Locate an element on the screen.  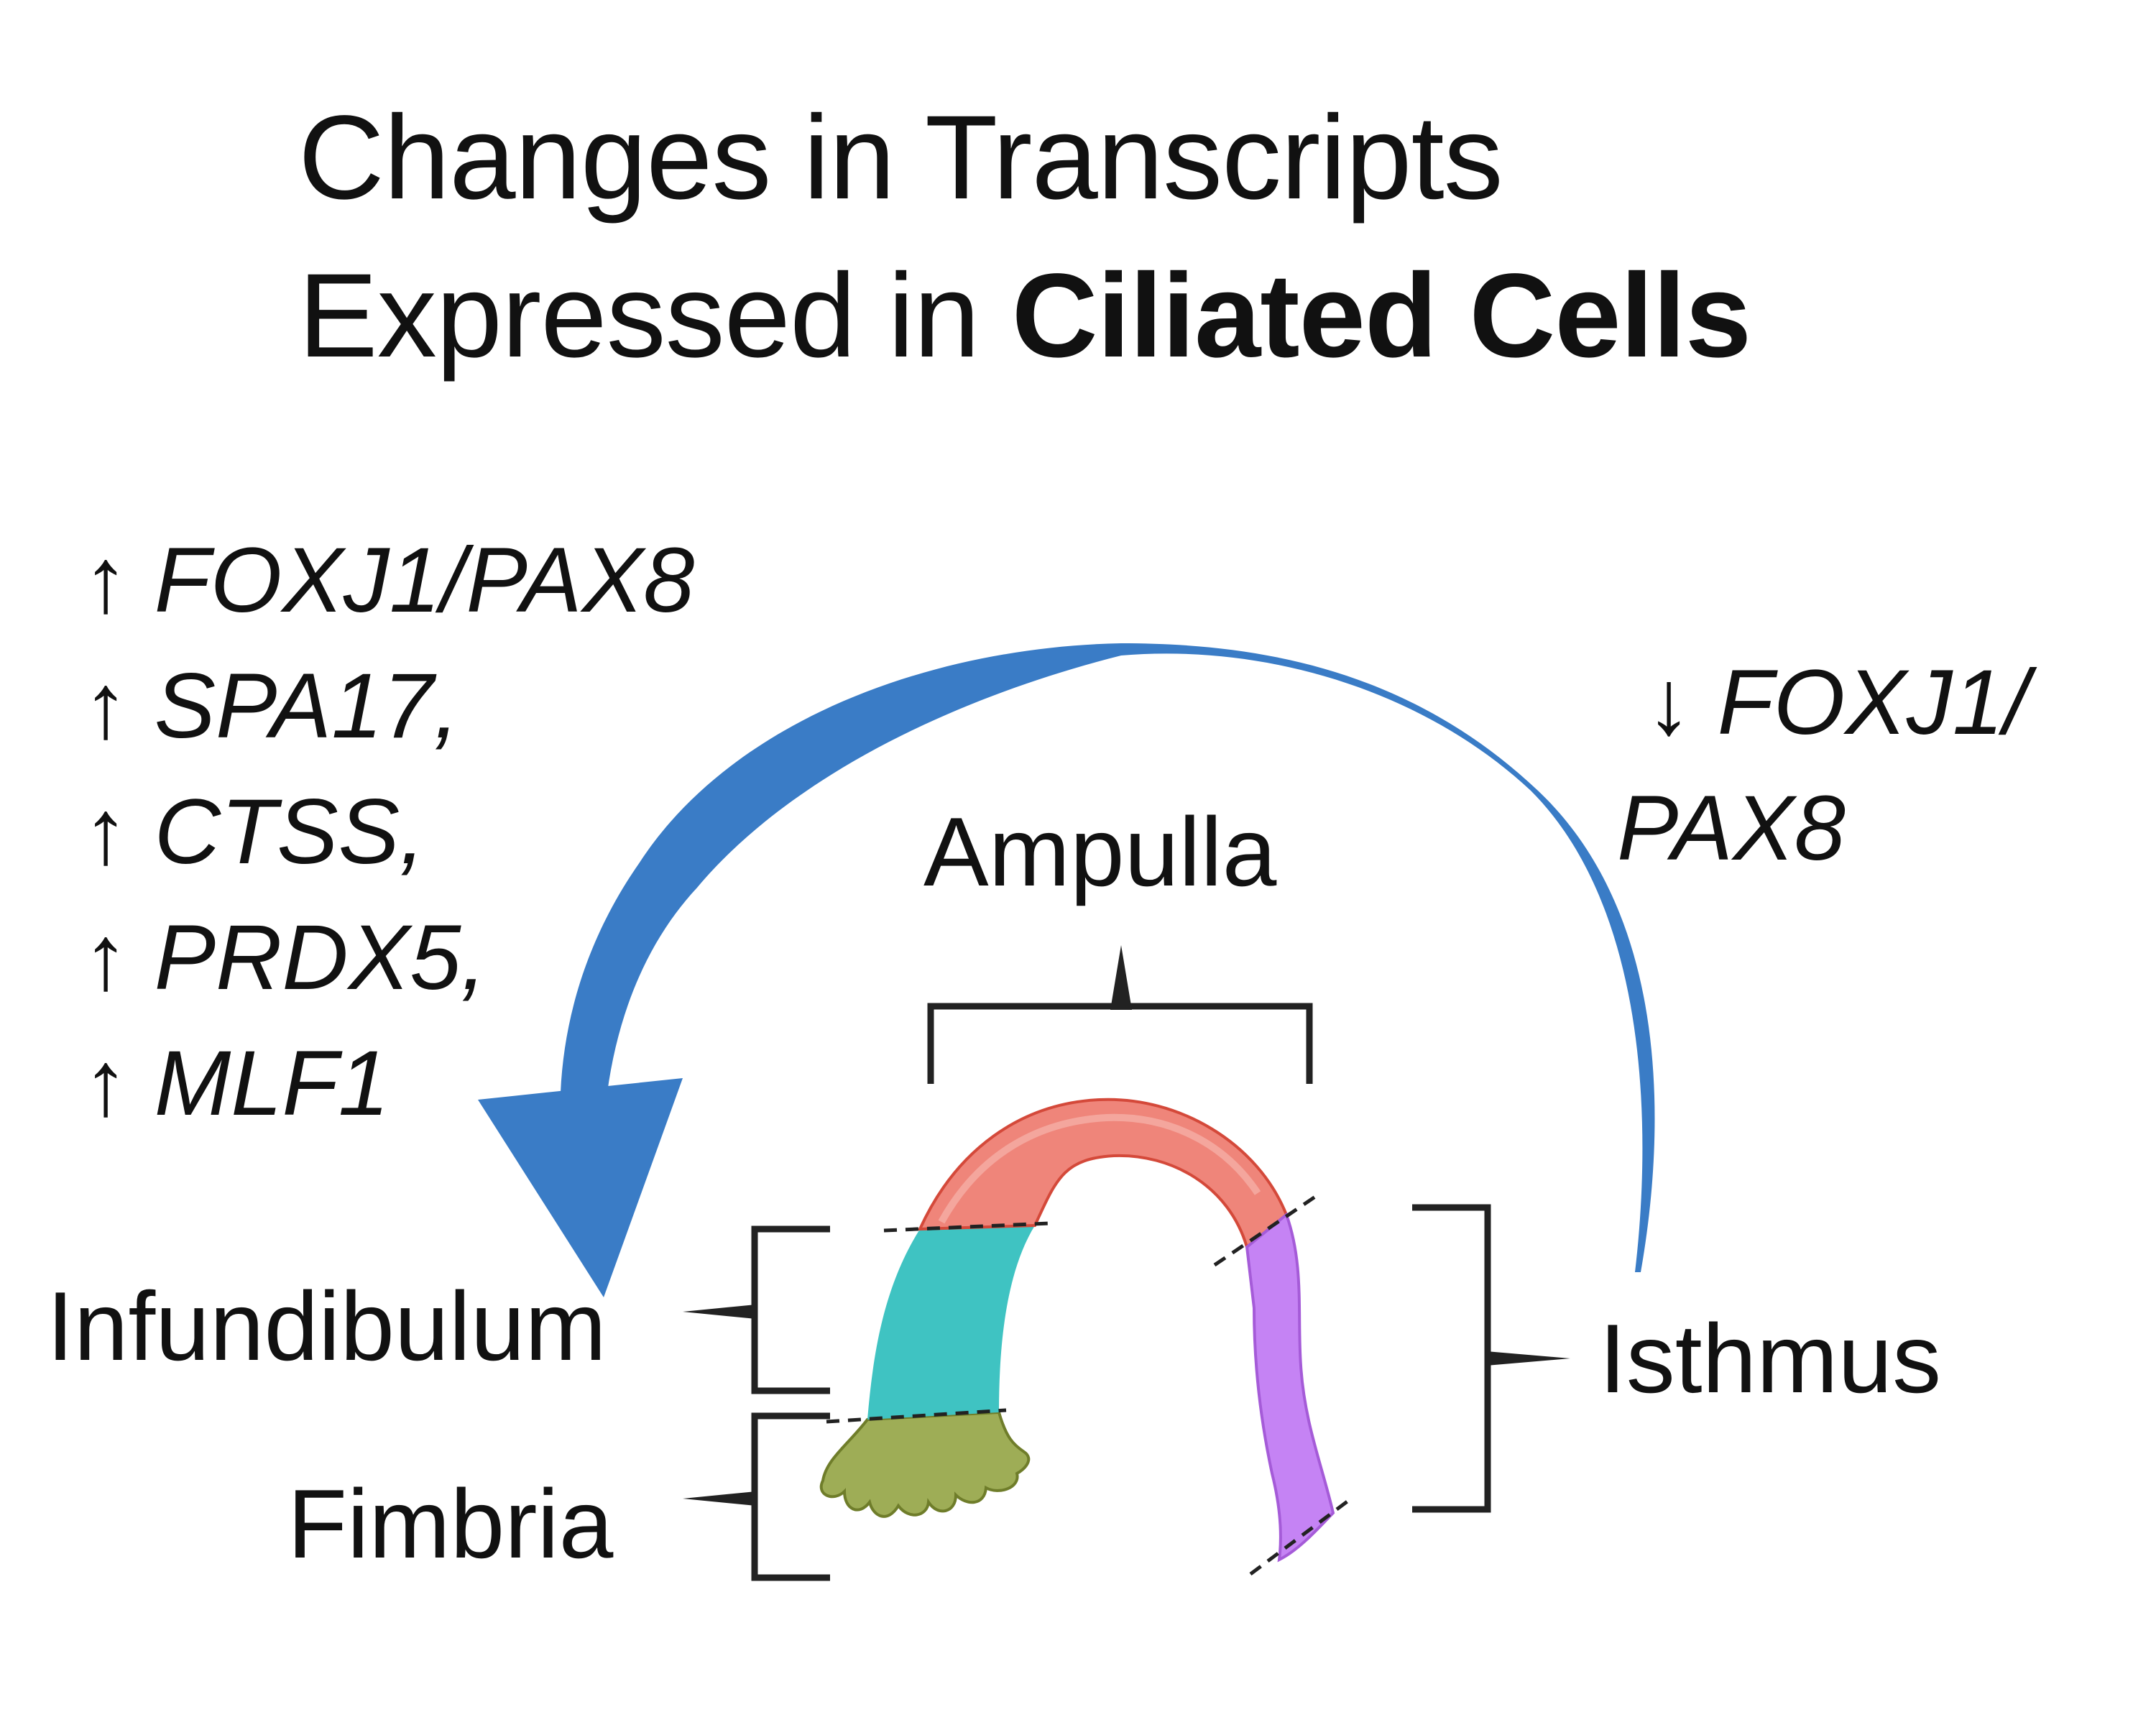
gene-item: ↑ MLF1 is located at coordinates (389, 1083).